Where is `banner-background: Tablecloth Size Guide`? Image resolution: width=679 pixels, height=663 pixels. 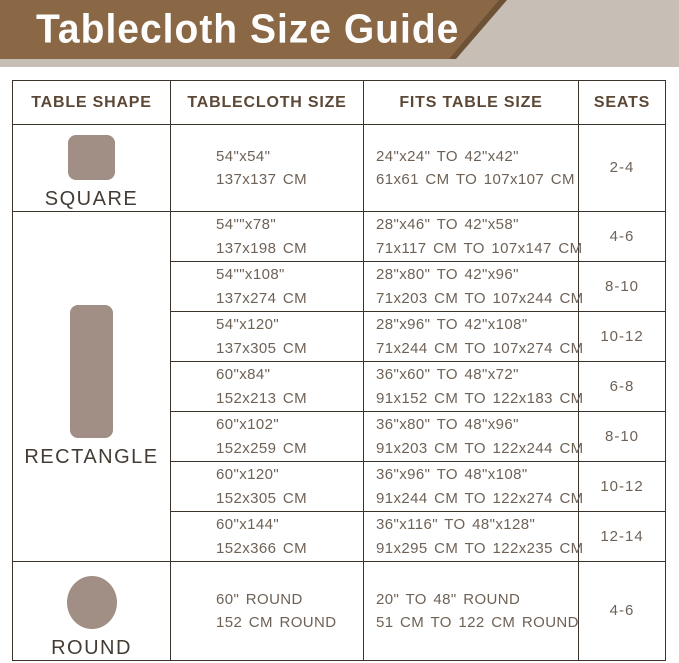 banner-background: Tablecloth Size Guide is located at coordinates (339, 33).